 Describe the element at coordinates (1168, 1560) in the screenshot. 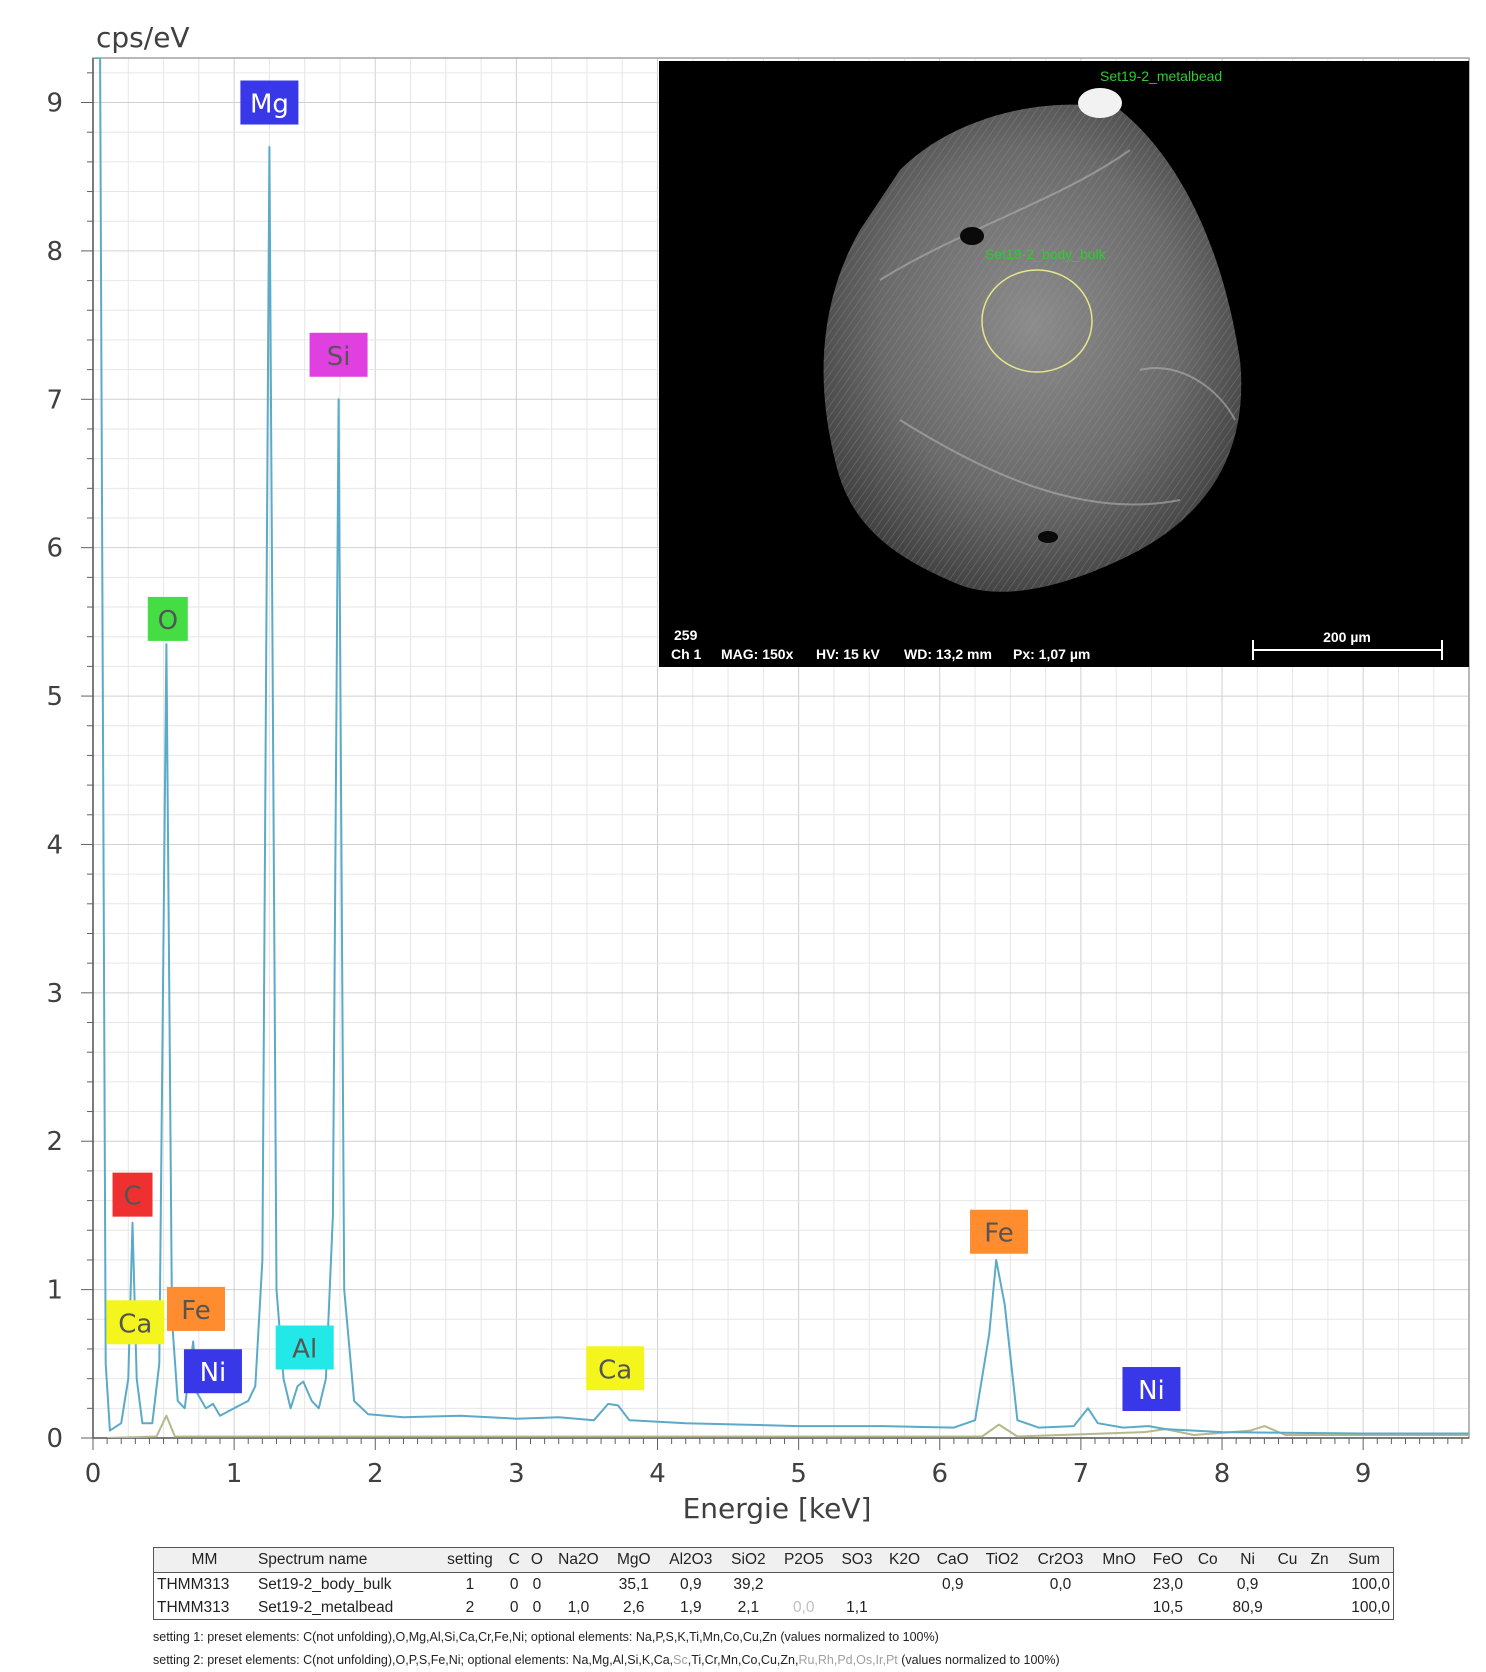

I see `column-header: FeO` at that location.